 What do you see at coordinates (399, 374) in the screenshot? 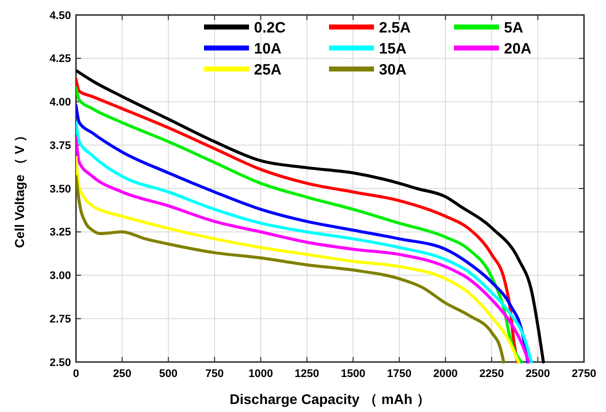
I see `x-tick-label: 1750` at bounding box center [399, 374].